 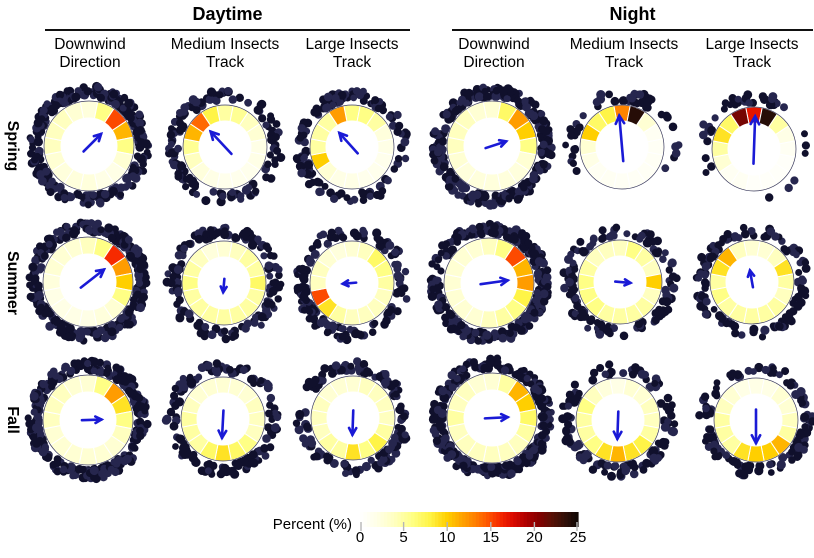 I want to click on polar-plot-night-downwind-fall, so click(x=491, y=417).